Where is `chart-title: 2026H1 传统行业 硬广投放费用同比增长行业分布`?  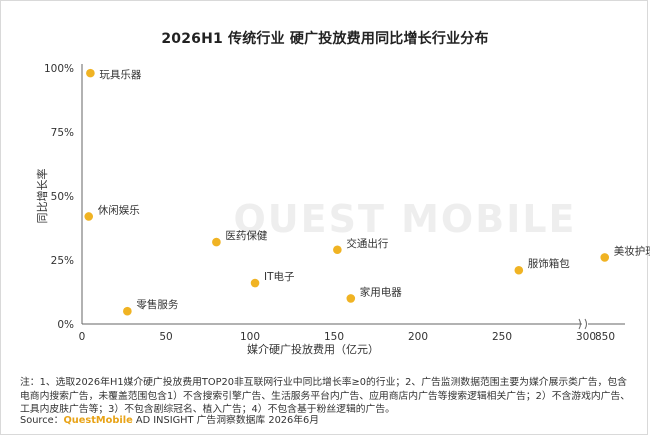 chart-title: 2026H1 传统行业 硬广投放费用同比增长行业分布 is located at coordinates (325, 39).